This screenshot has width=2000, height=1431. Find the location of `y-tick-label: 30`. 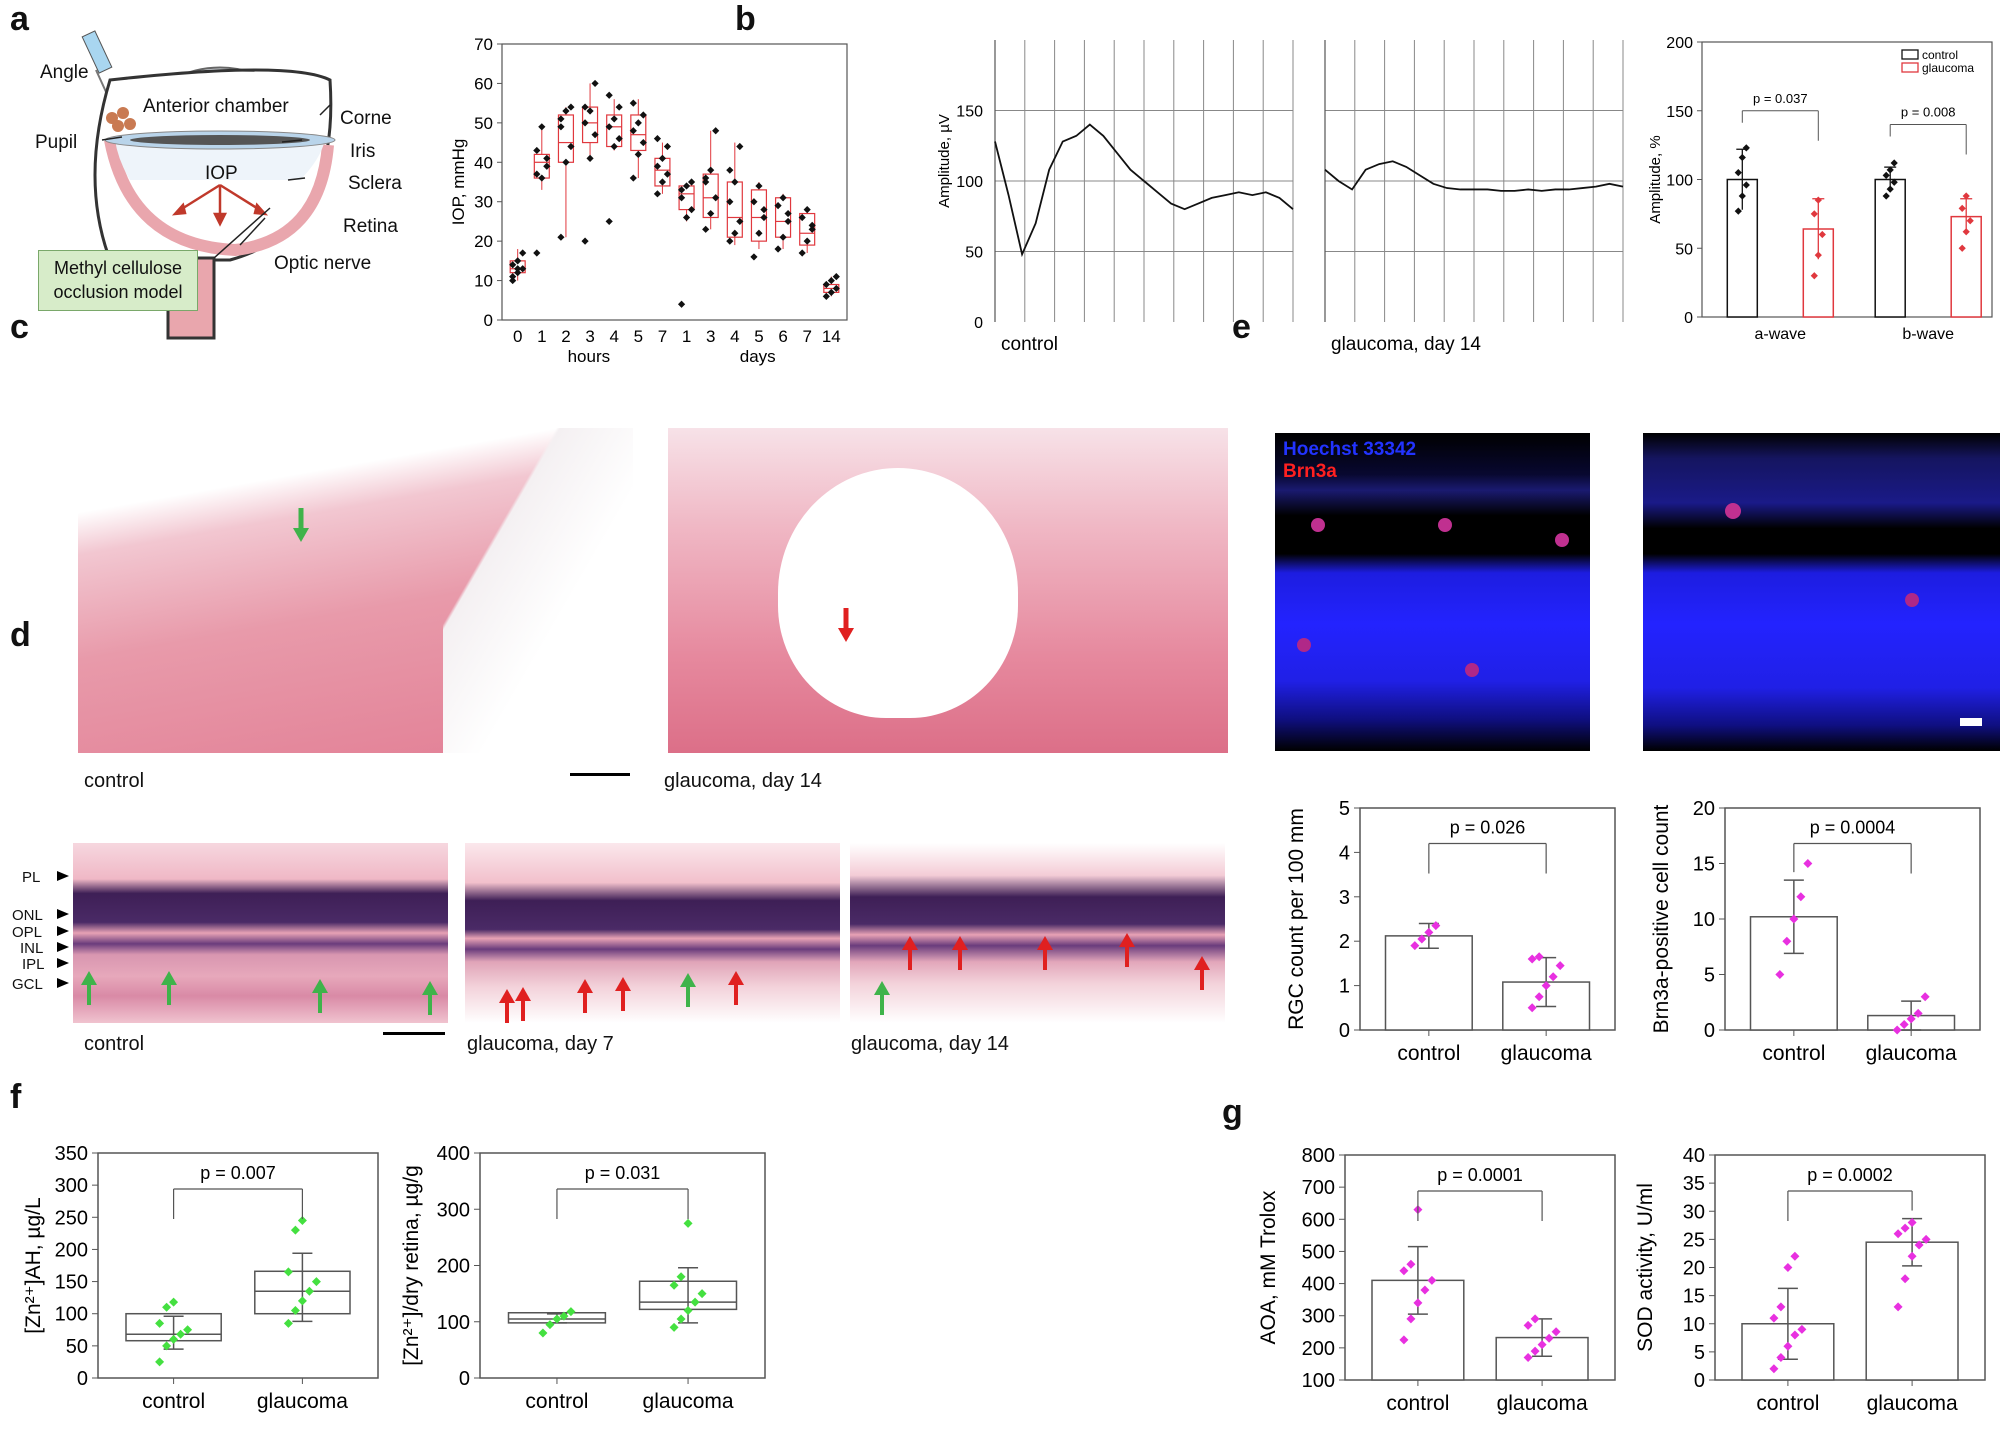

y-tick-label: 30 is located at coordinates (1694, 1212).